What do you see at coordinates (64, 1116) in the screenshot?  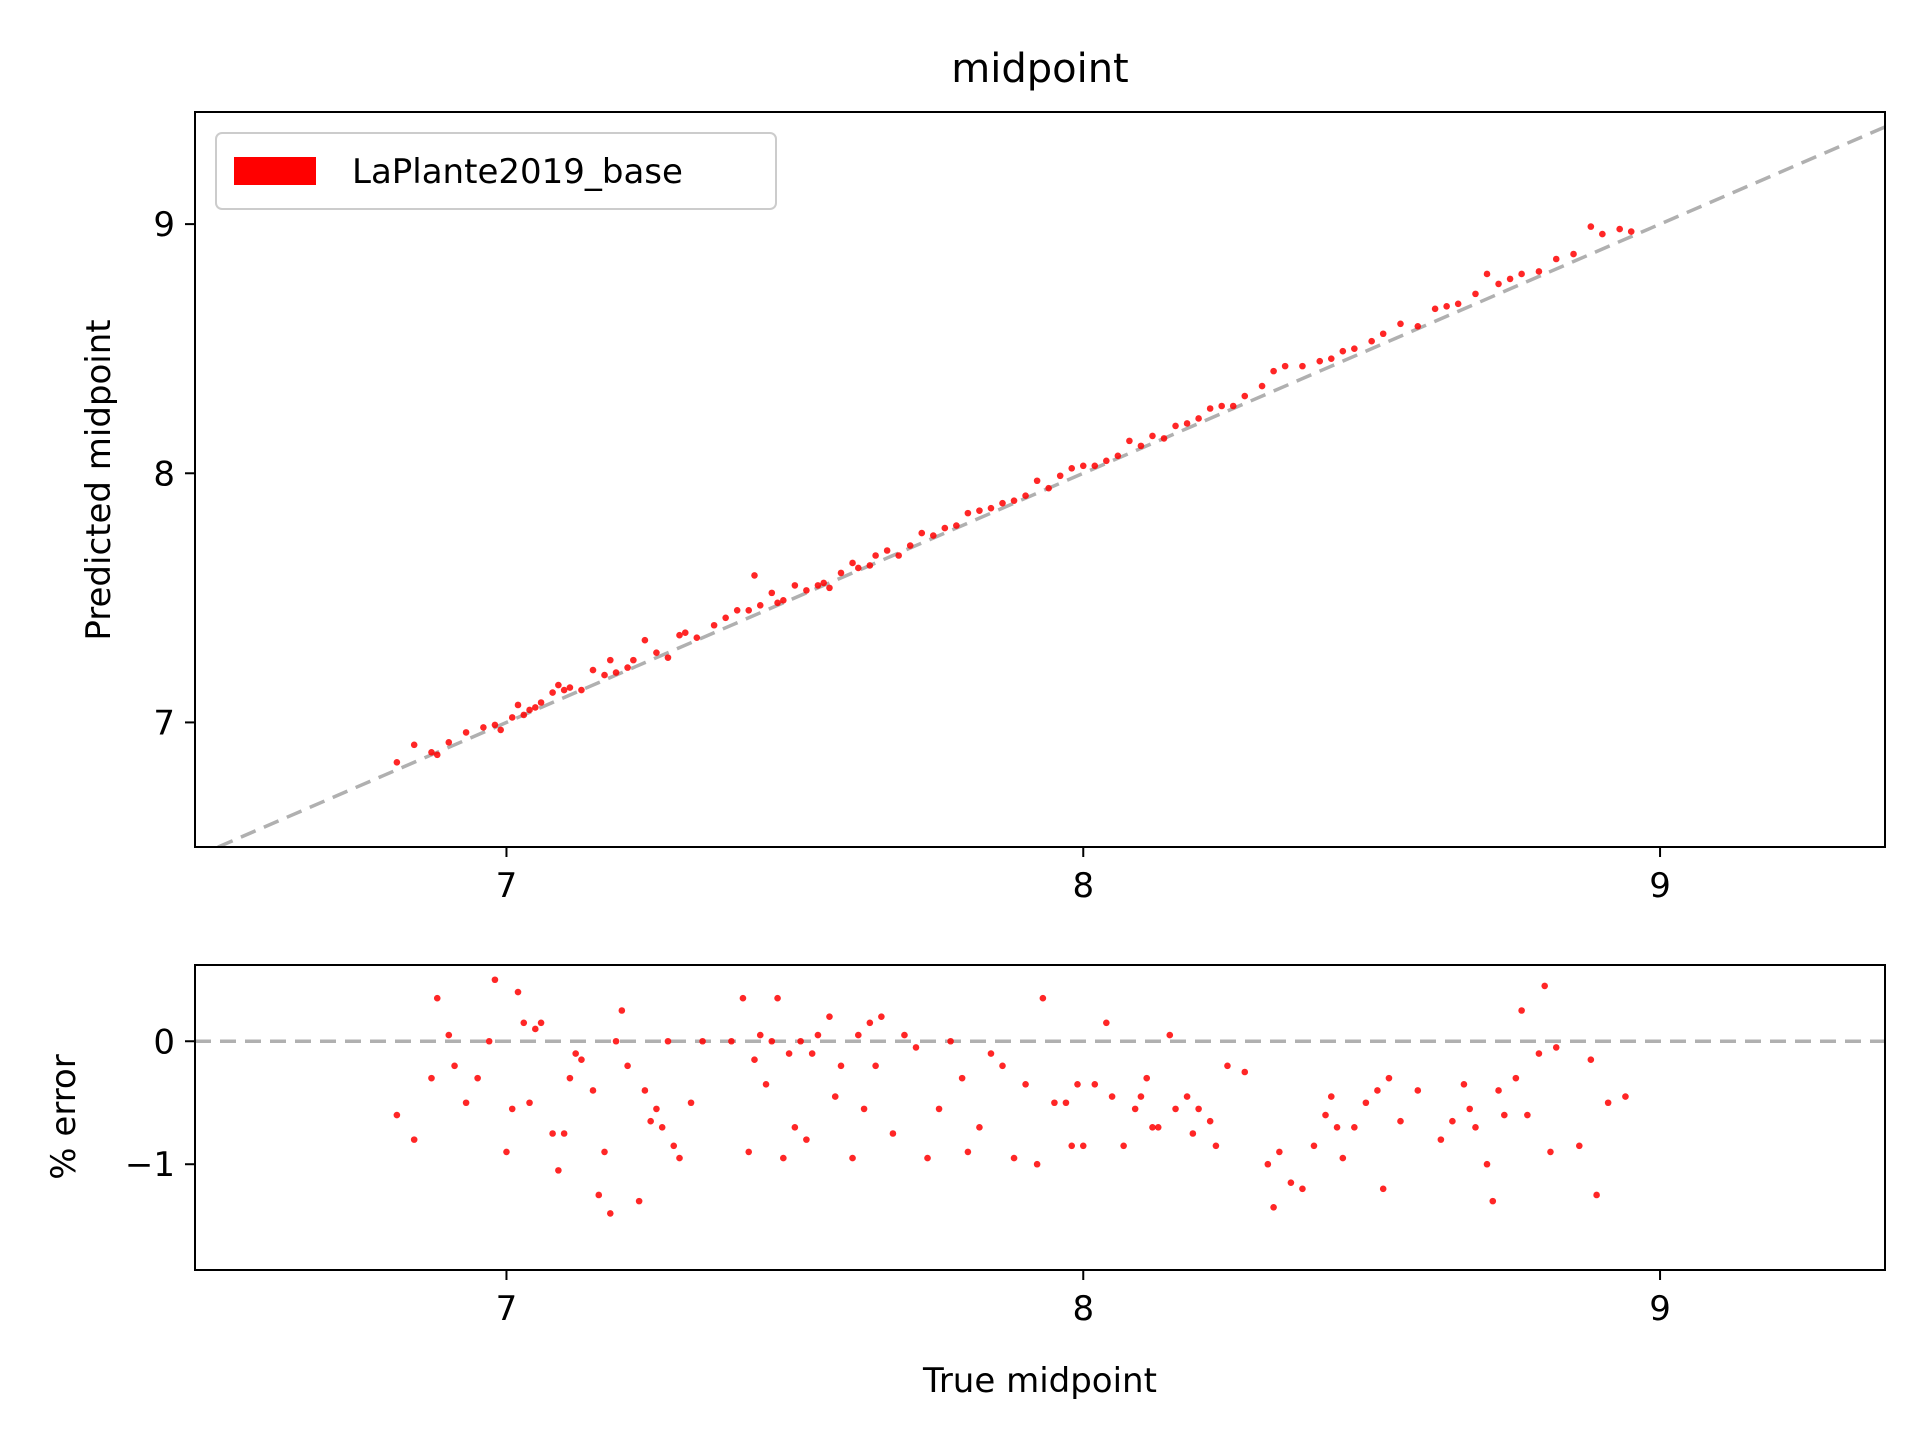 I see `error-y-axis-label: % error` at bounding box center [64, 1116].